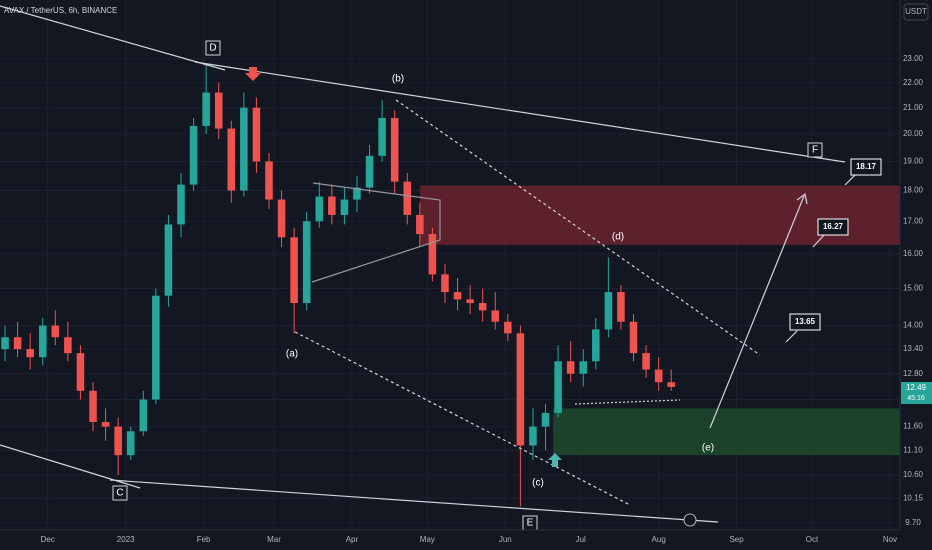 This screenshot has height=550, width=932. Describe the element at coordinates (913, 133) in the screenshot. I see `y-tick-label: 20.00` at that location.